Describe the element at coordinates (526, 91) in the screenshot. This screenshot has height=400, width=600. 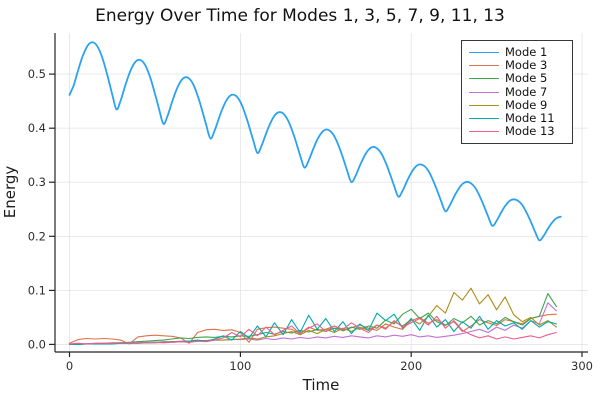
I see `legend-label-mode-7: Mode 7` at that location.